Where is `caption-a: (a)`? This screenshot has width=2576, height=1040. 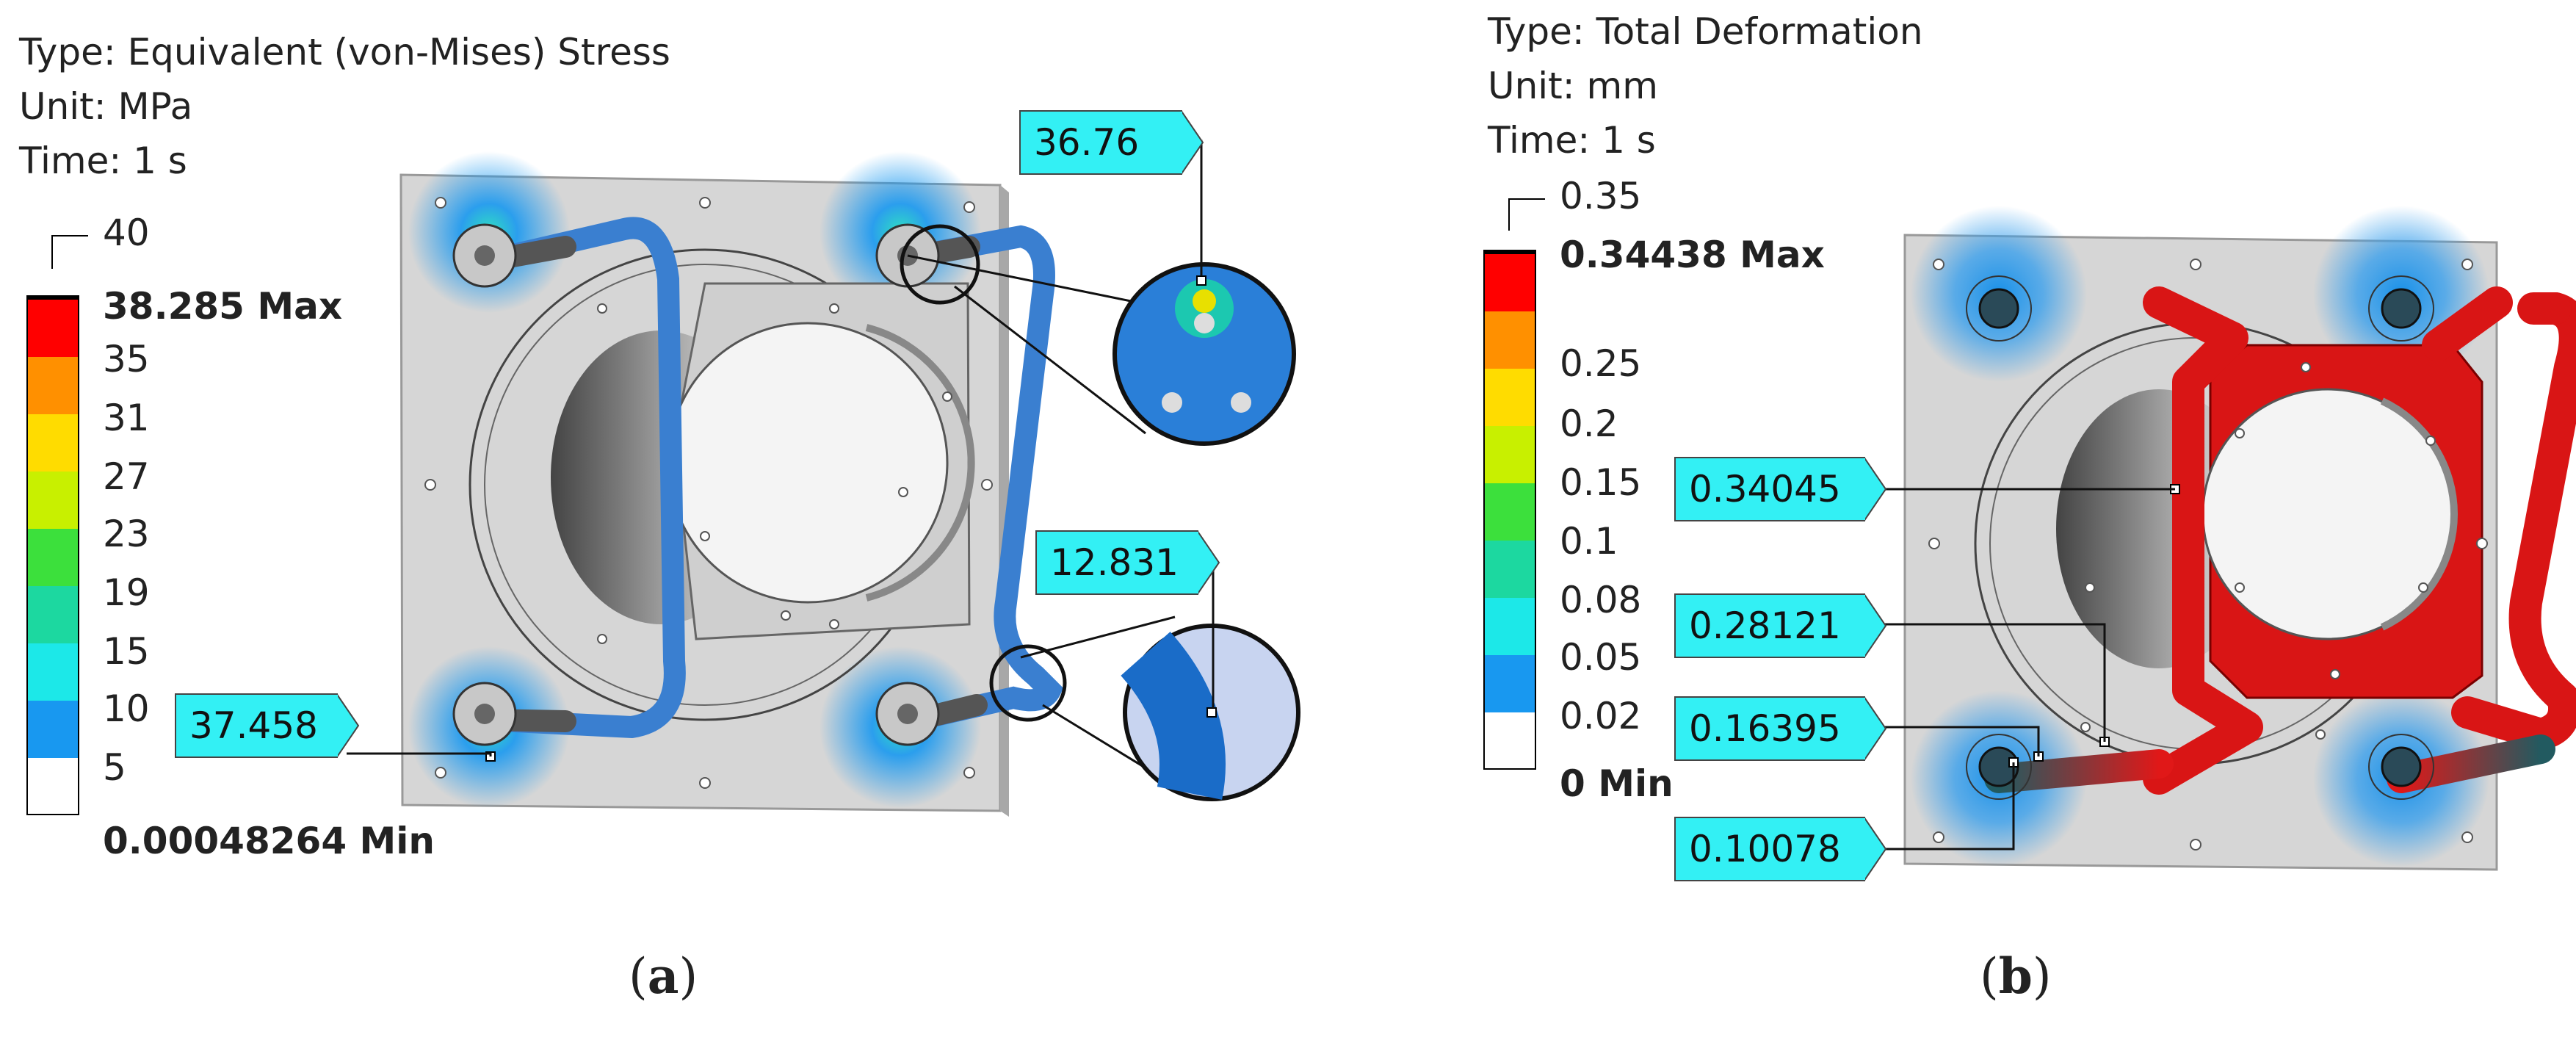 caption-a: (a) is located at coordinates (663, 976).